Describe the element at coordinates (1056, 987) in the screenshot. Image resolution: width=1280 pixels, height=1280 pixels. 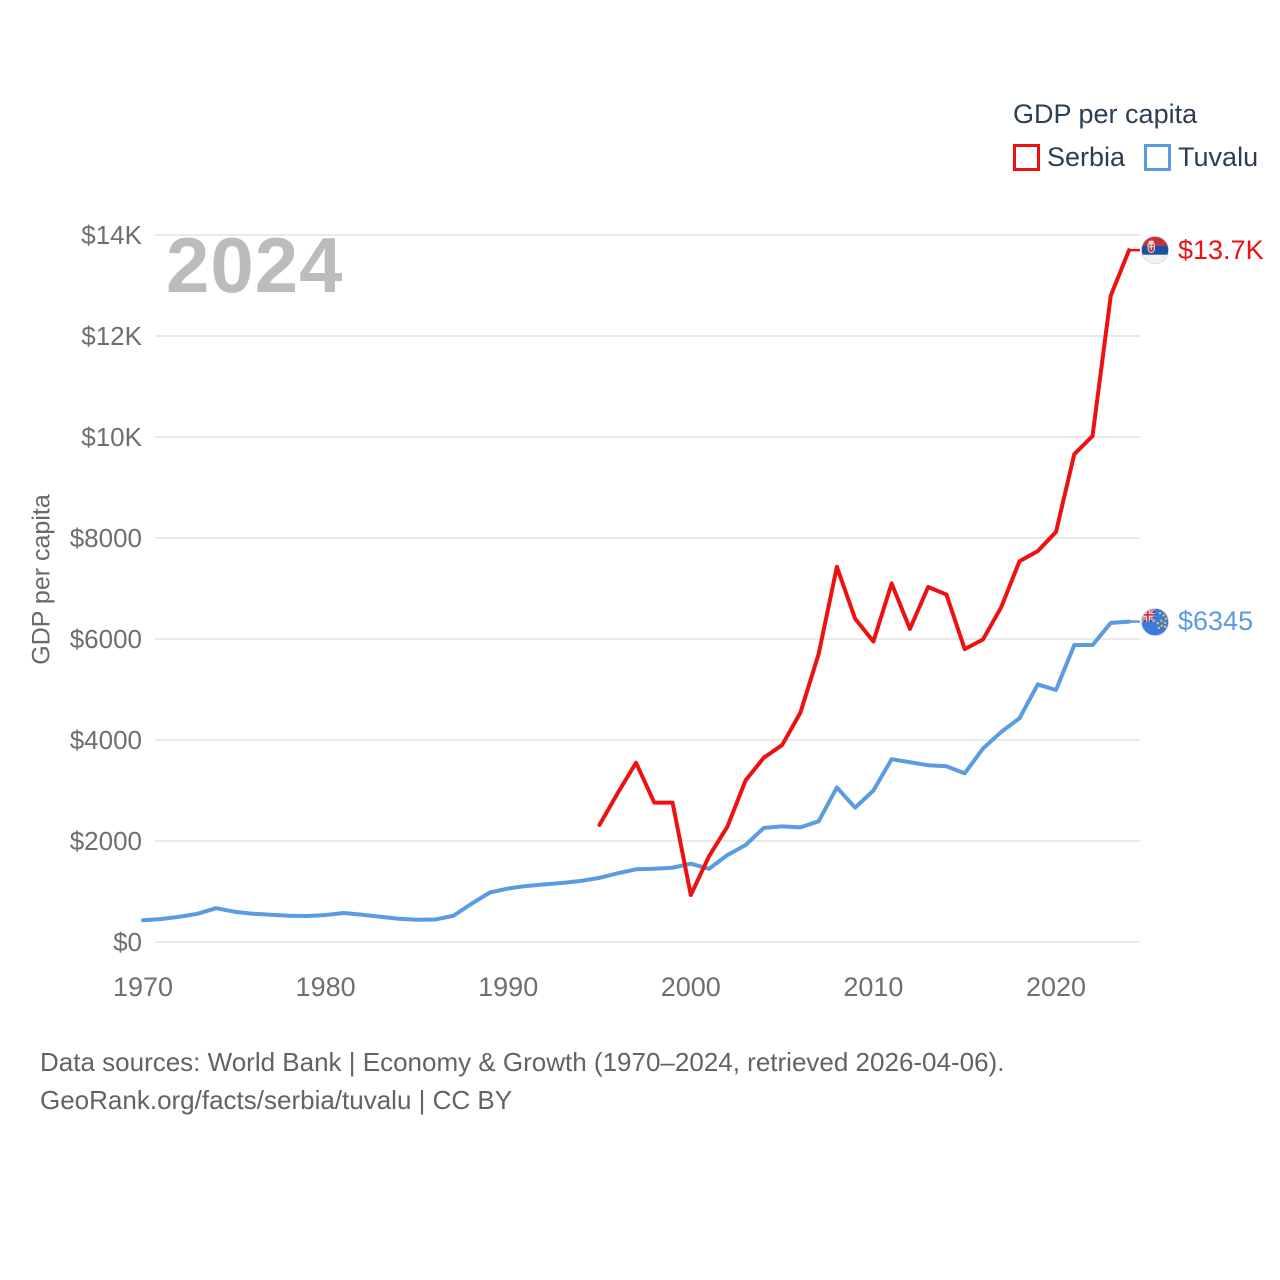
I see `x-tick-label: 2020` at that location.